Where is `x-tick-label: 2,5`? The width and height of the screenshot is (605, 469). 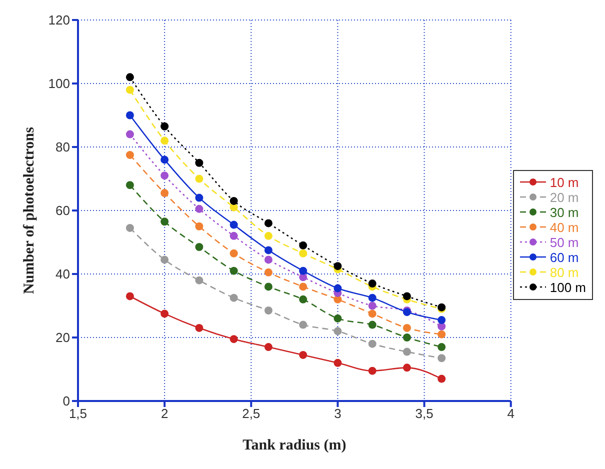
x-tick-label: 2,5 is located at coordinates (251, 414).